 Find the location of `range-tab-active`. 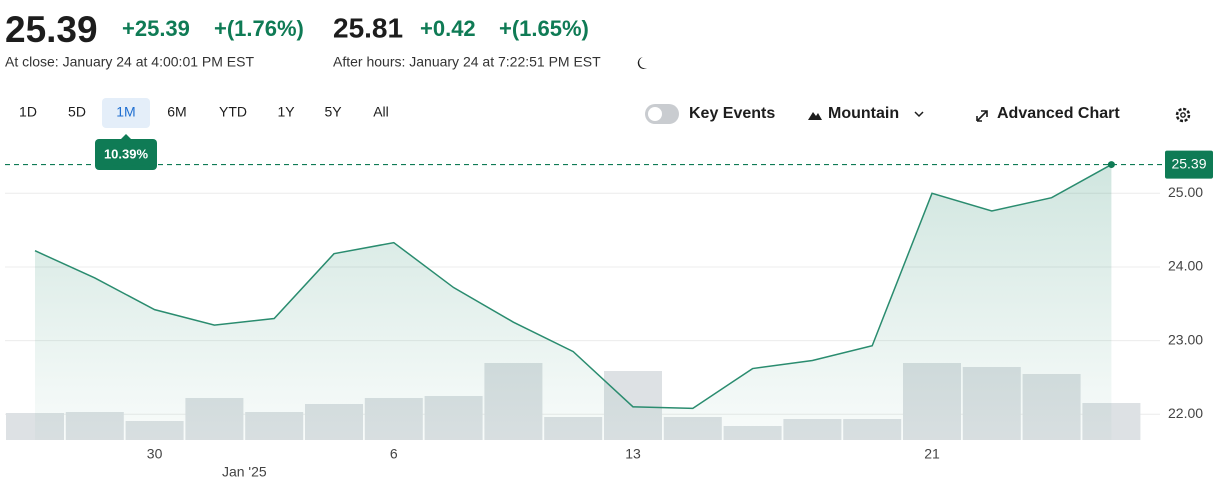

range-tab-active is located at coordinates (126, 113).